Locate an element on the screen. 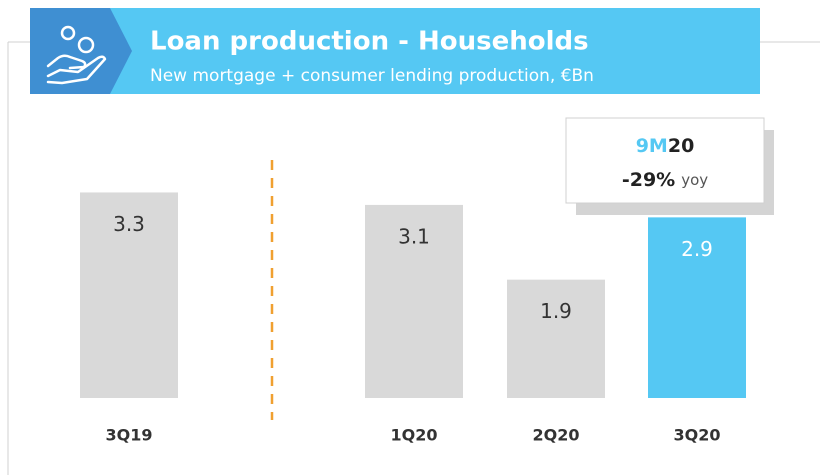 This screenshot has width=820, height=475. callout-period-prefix: 9M is located at coordinates (652, 146).